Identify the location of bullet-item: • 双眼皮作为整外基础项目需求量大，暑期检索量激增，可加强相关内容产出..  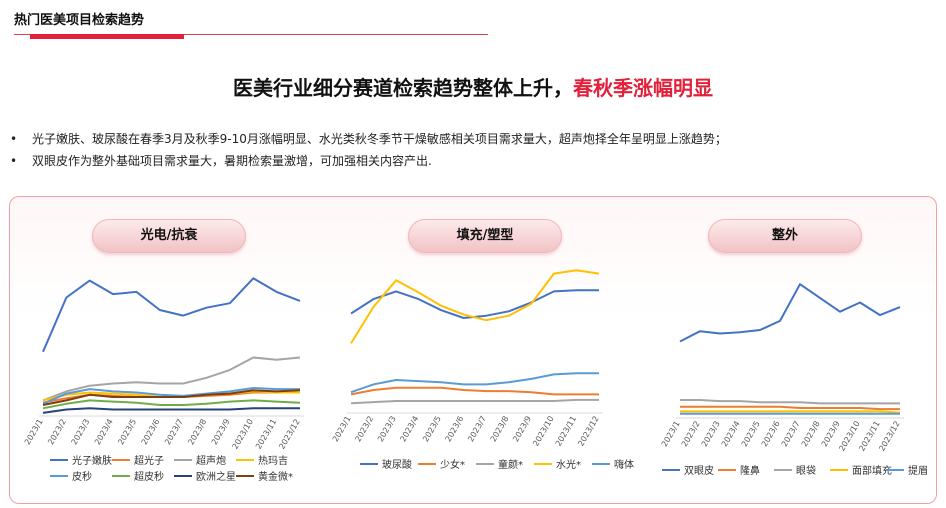
(368, 161).